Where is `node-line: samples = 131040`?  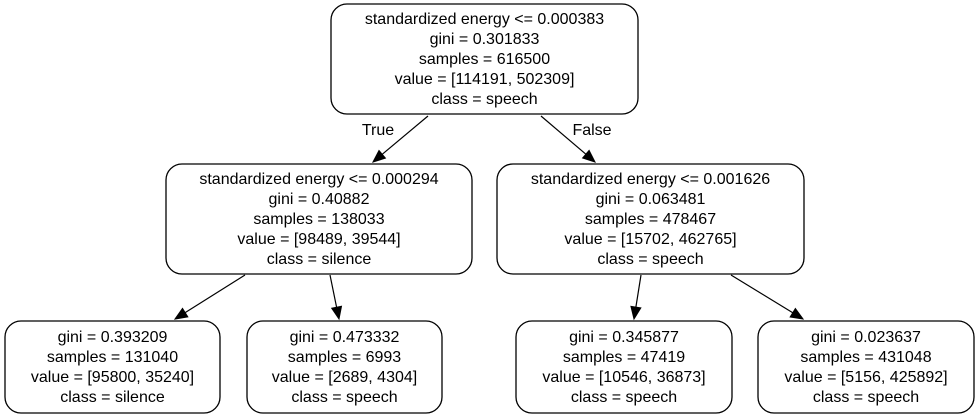 node-line: samples = 131040 is located at coordinates (112, 357).